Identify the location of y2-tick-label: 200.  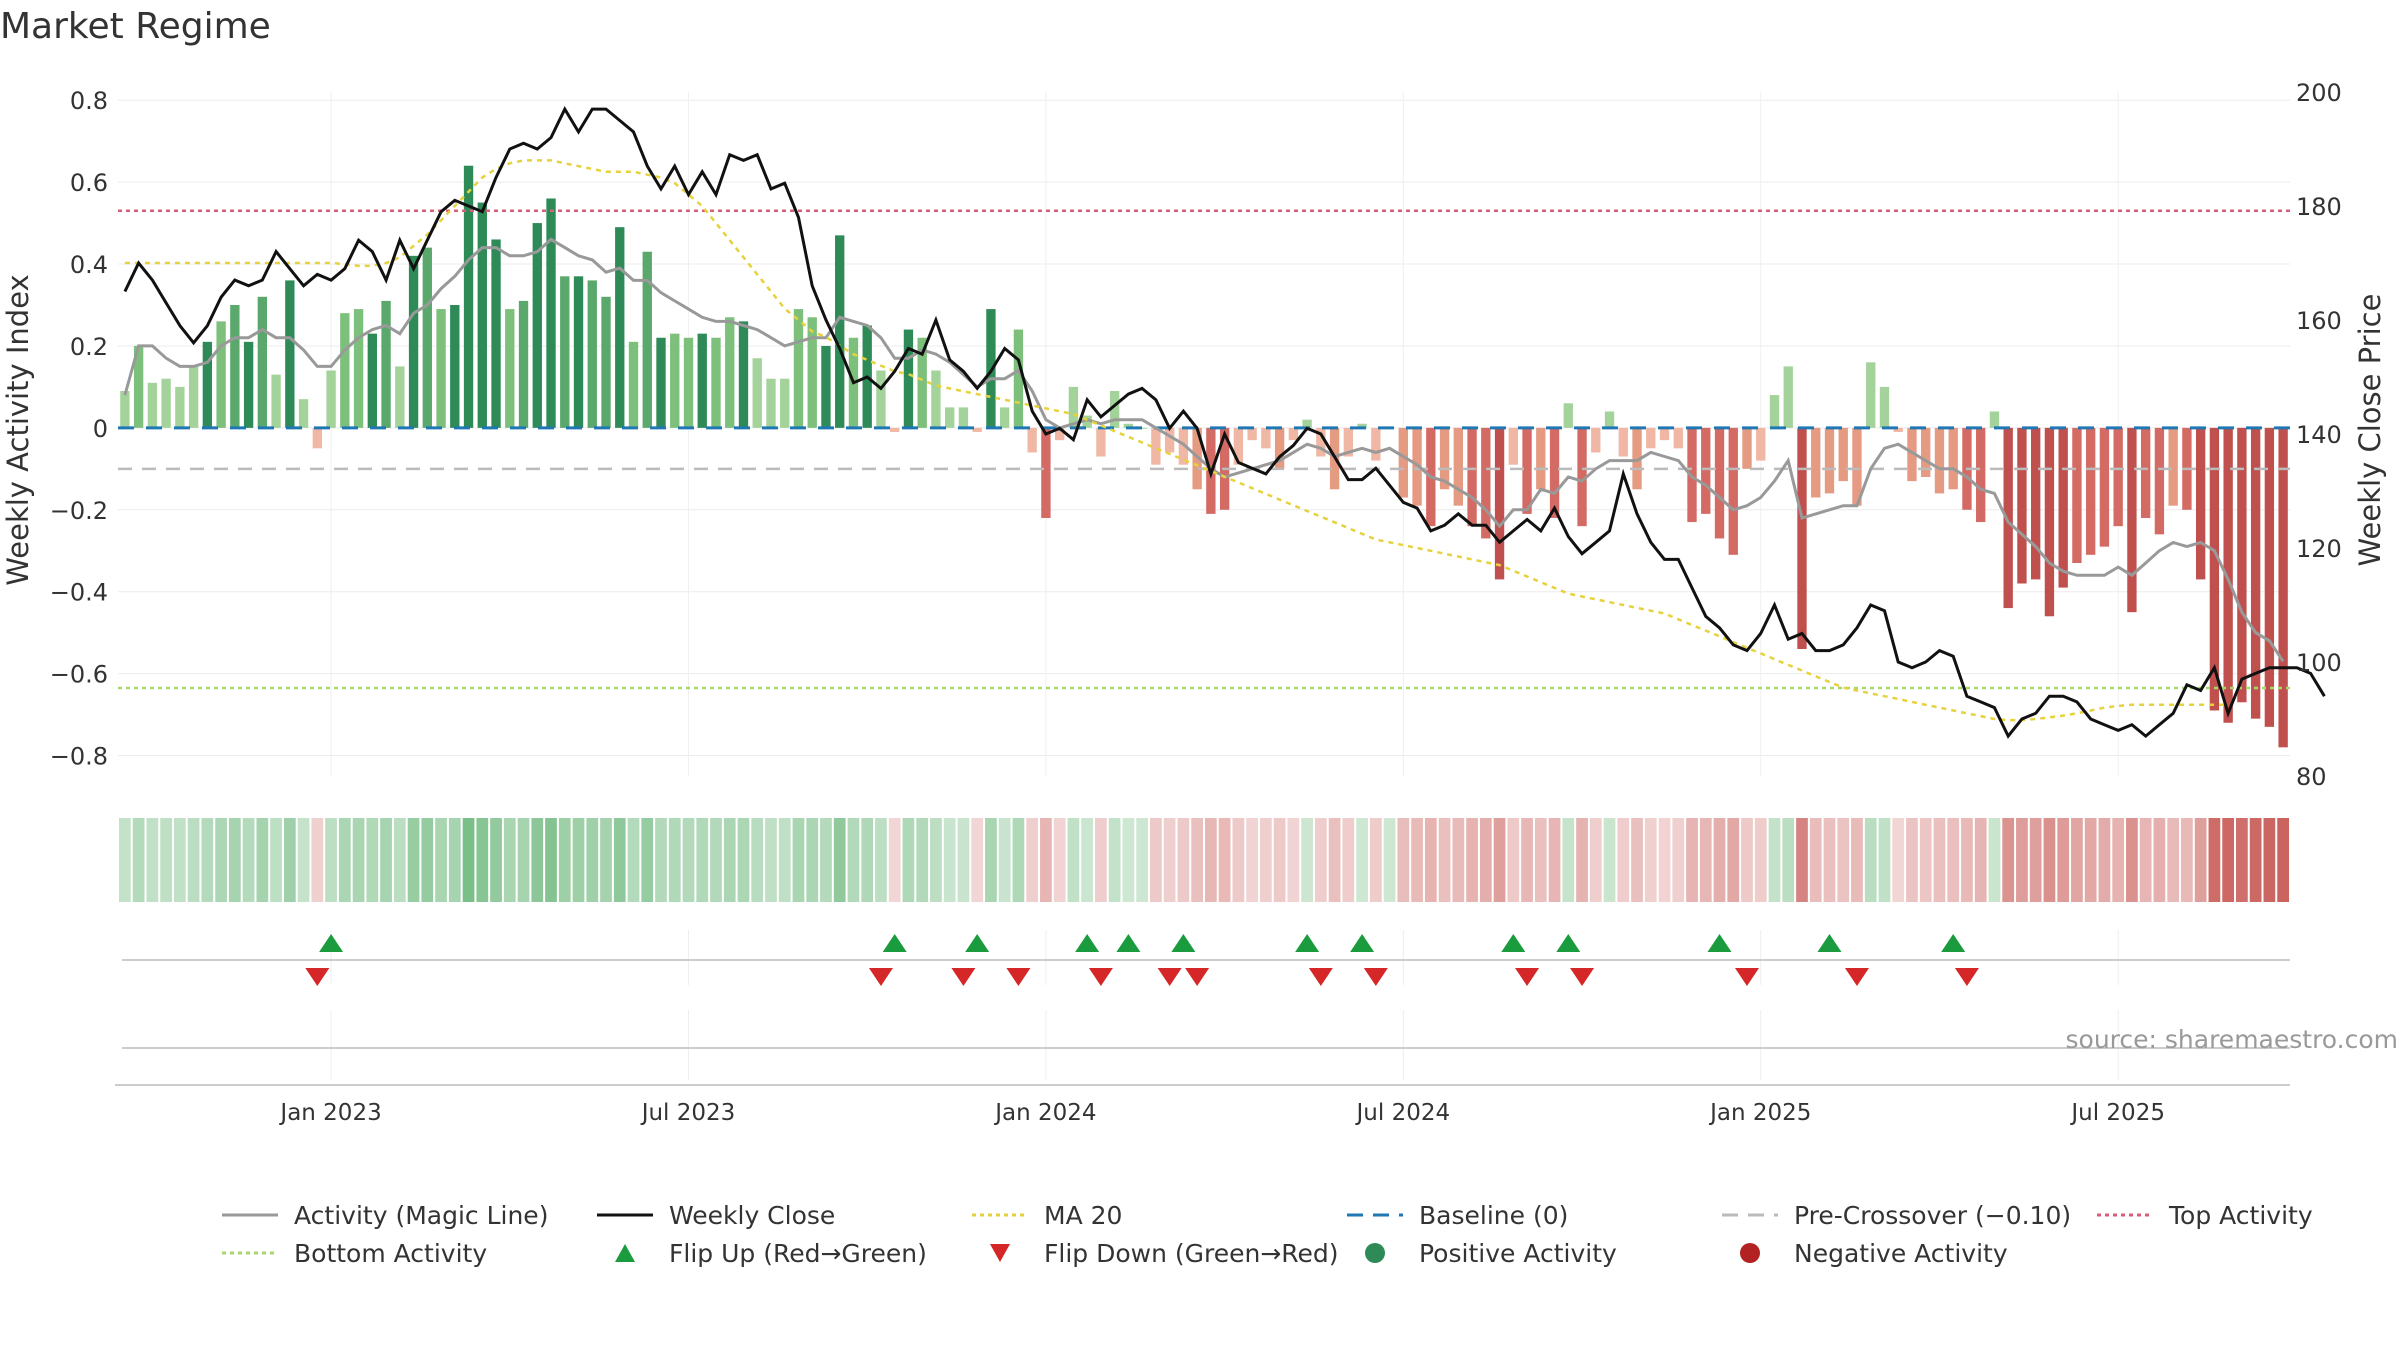
(2319, 93).